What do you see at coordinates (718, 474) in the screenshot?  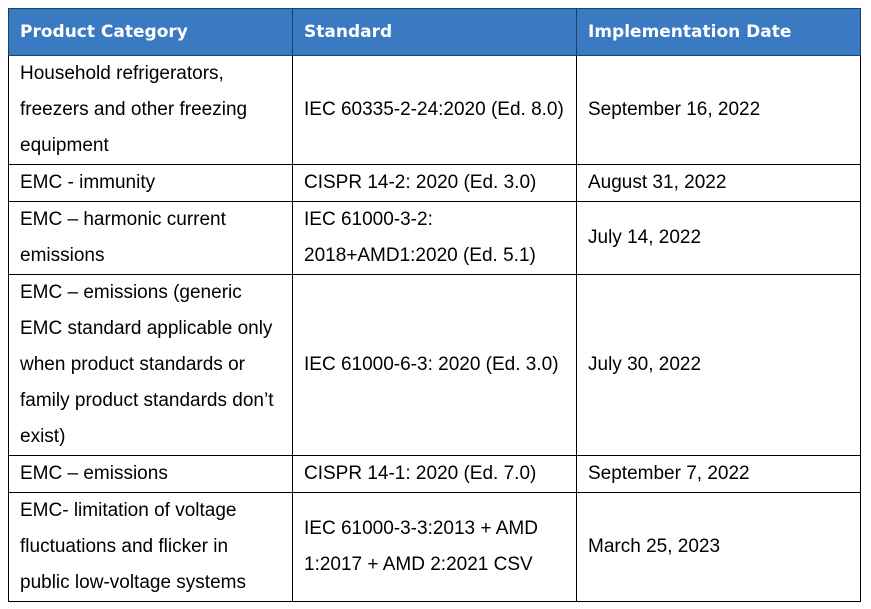 I see `implementation-date-cell: September 7, 2022` at bounding box center [718, 474].